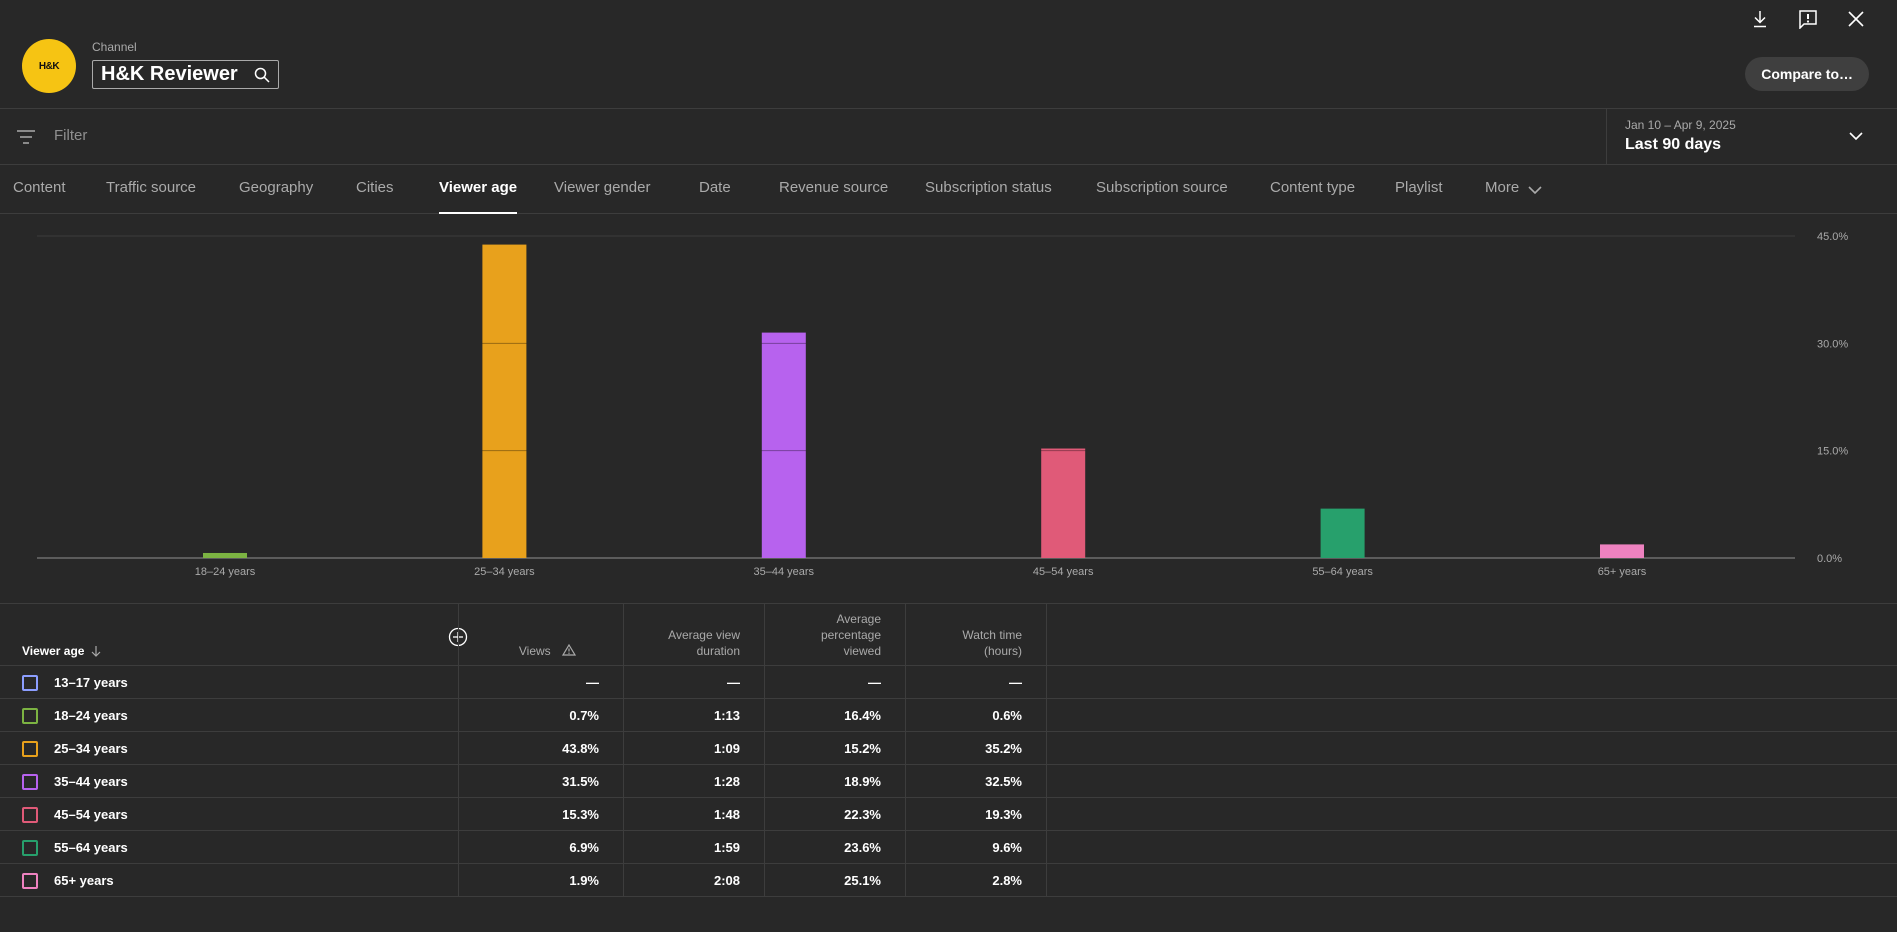 Image resolution: width=1897 pixels, height=932 pixels. What do you see at coordinates (569, 649) in the screenshot?
I see `warning-icon` at bounding box center [569, 649].